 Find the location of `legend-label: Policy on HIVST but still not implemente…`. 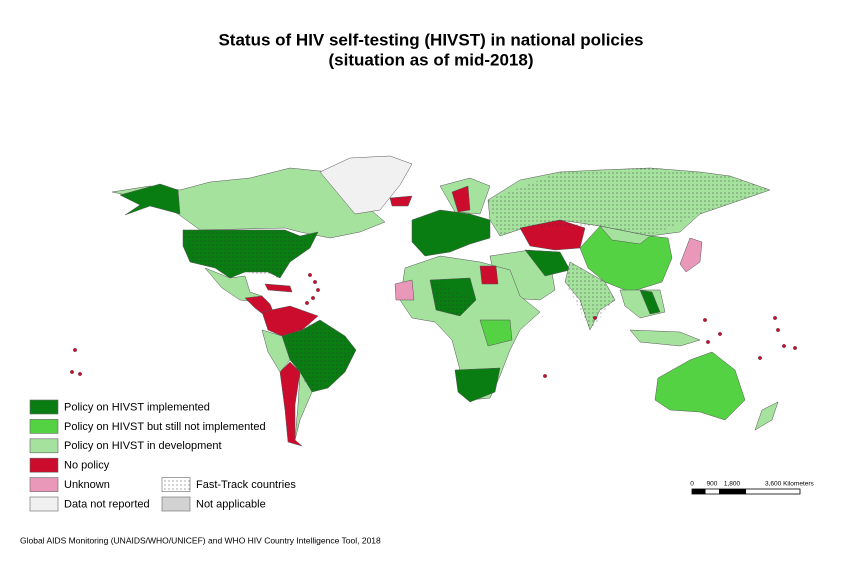

legend-label: Policy on HIVST but still not implemente… is located at coordinates (165, 427).